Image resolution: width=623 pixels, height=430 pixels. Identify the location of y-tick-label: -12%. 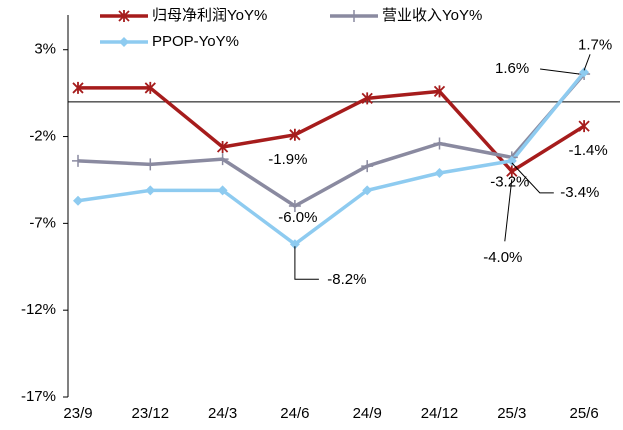
(38, 309).